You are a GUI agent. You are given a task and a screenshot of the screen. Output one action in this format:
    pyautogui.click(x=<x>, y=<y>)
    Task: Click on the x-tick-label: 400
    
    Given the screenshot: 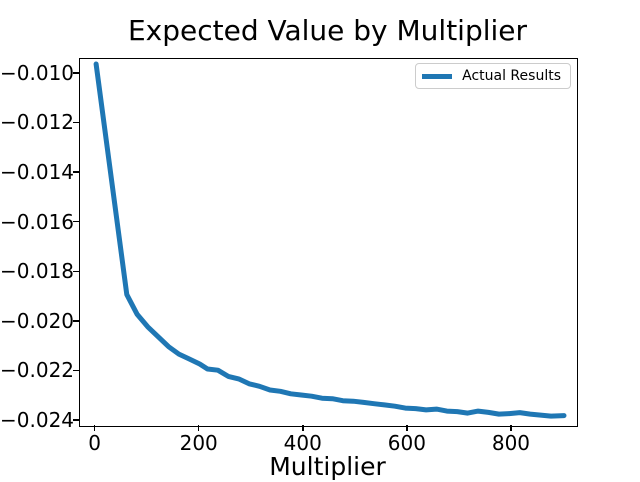 What is the action you would take?
    pyautogui.click(x=302, y=443)
    